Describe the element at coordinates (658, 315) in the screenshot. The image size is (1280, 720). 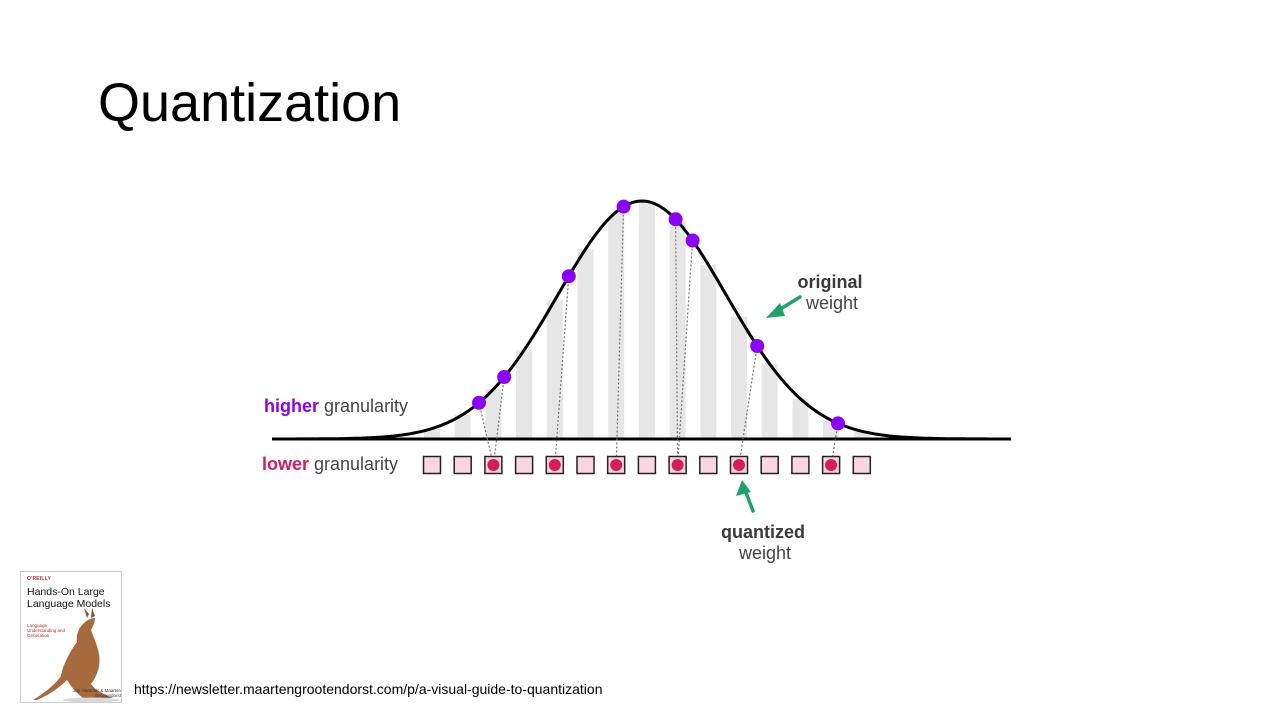
I see `original-weight-points` at that location.